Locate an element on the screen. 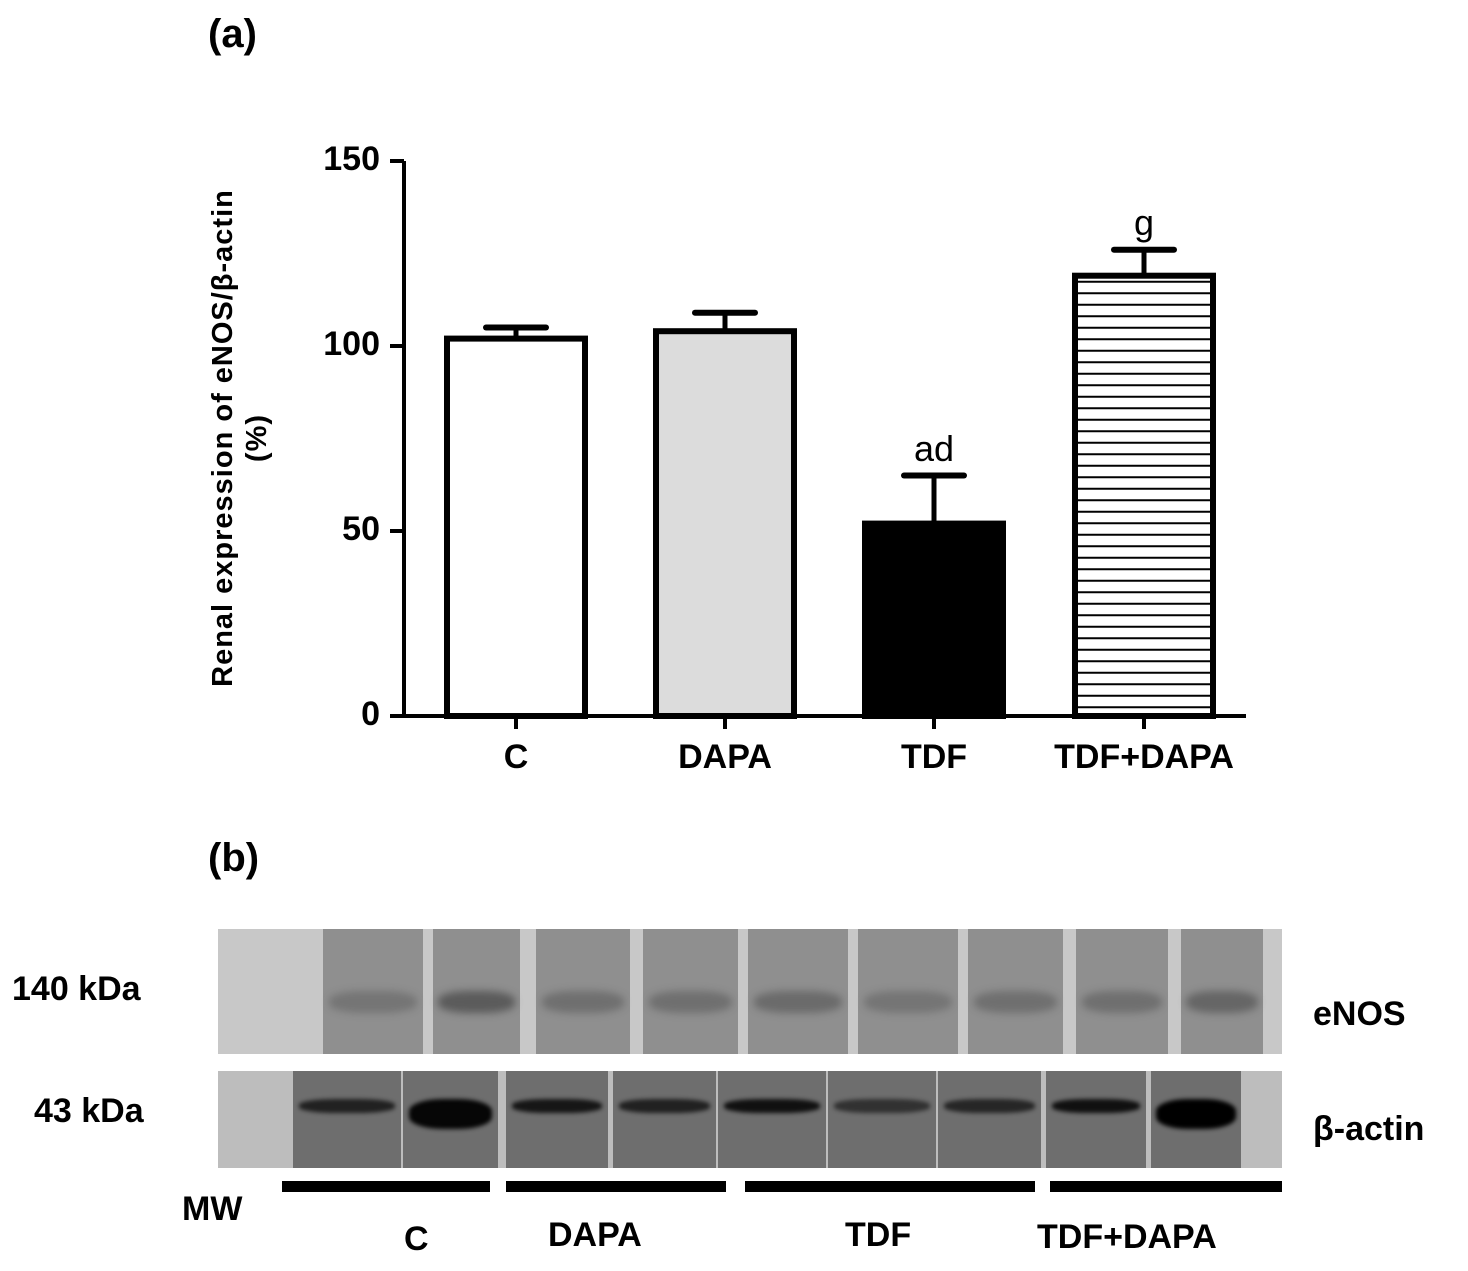 The height and width of the screenshot is (1271, 1468). mw-label-140kda: 140 kDa is located at coordinates (76, 989).